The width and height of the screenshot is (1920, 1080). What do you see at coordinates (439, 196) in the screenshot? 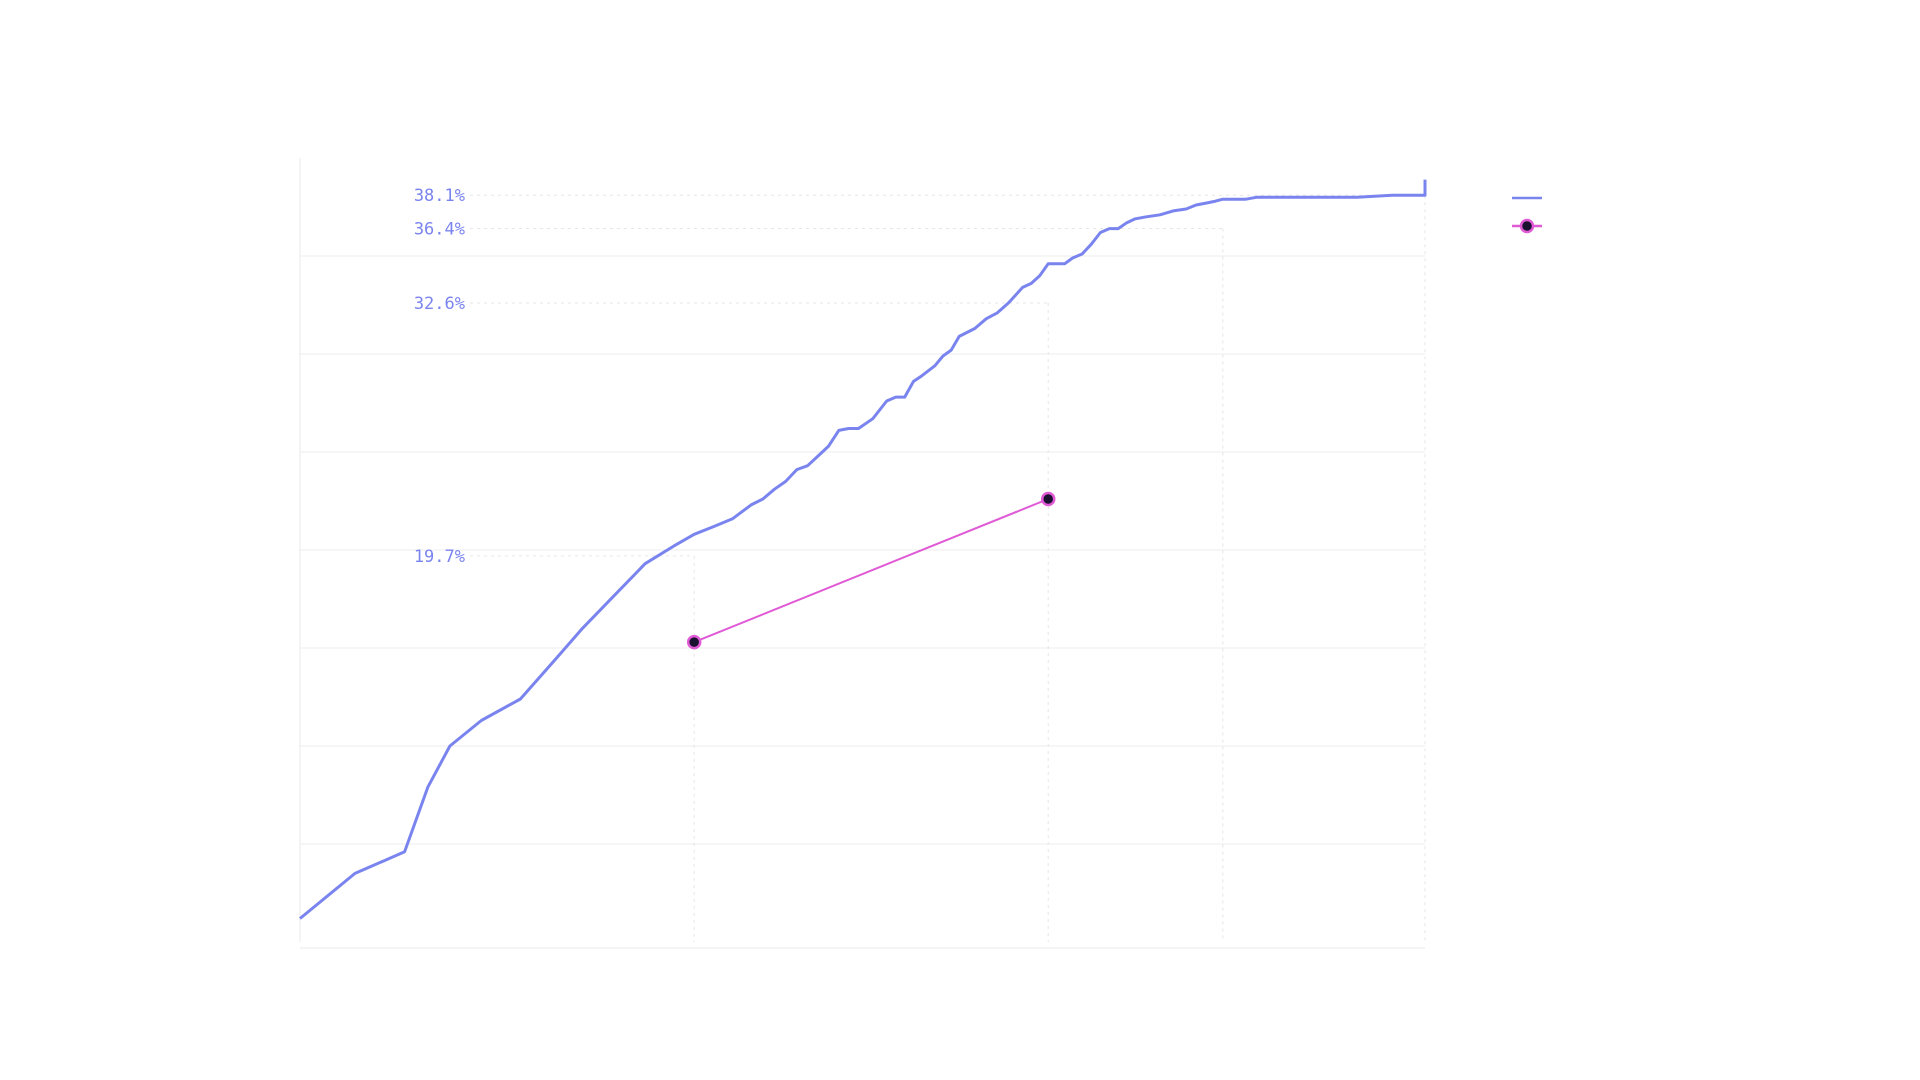
I see `annotation-label: 38.1%` at bounding box center [439, 196].